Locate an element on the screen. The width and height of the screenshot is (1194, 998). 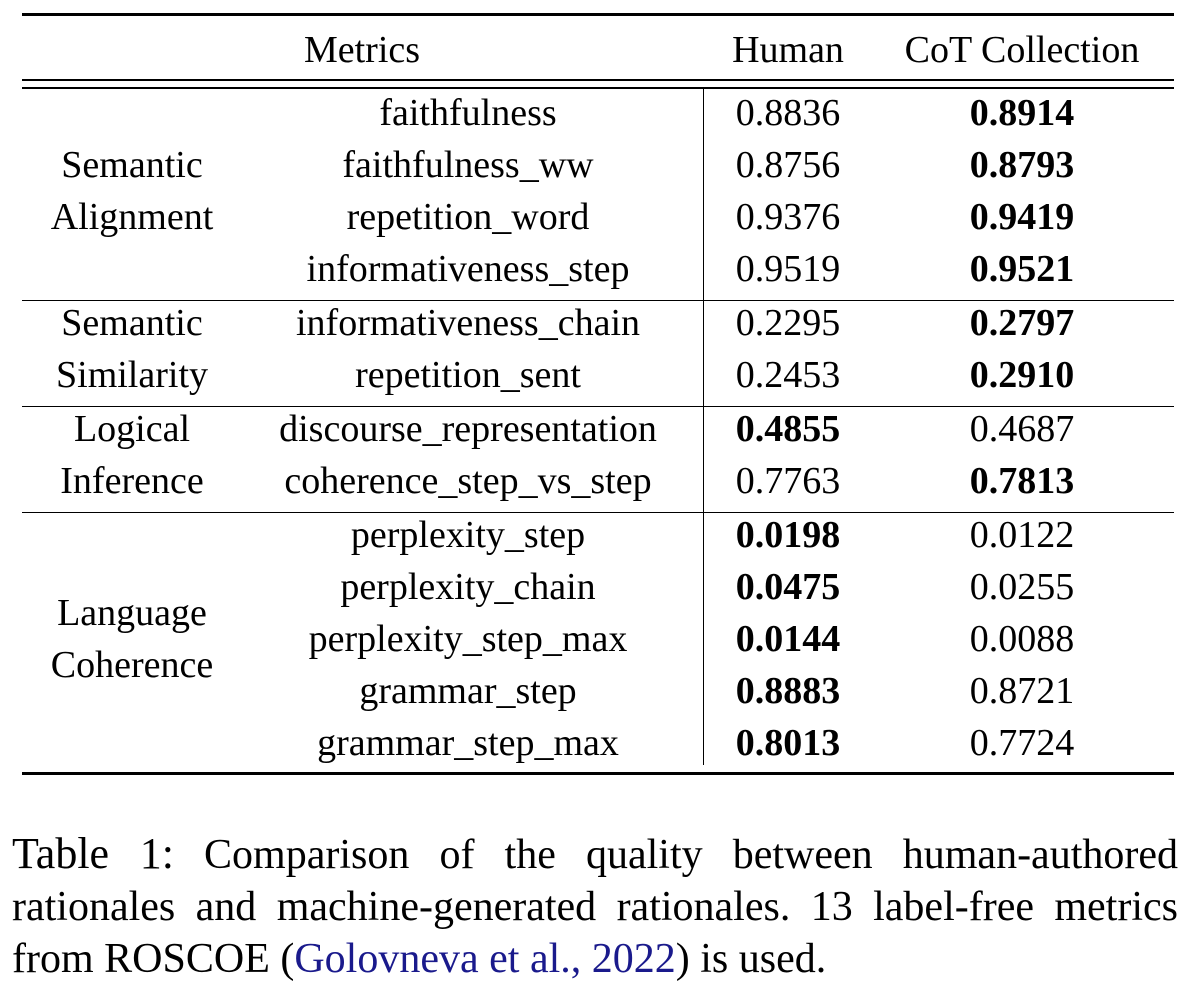
metric-name-cell: grammar_step_max is located at coordinates (468, 743).